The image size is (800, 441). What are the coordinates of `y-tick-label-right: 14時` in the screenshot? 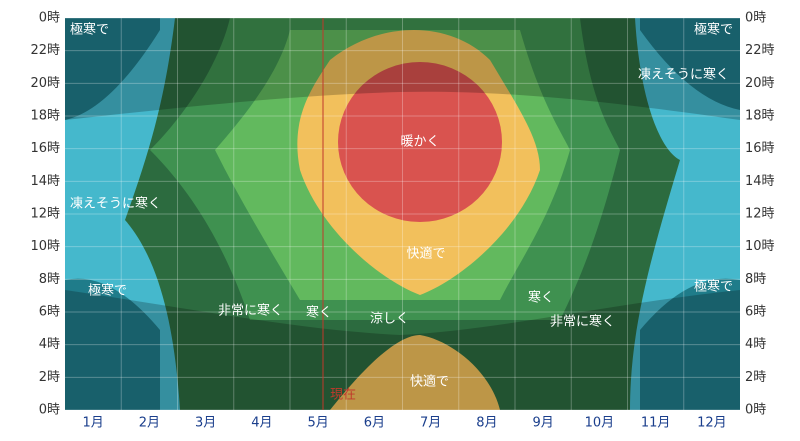 It's located at (760, 181).